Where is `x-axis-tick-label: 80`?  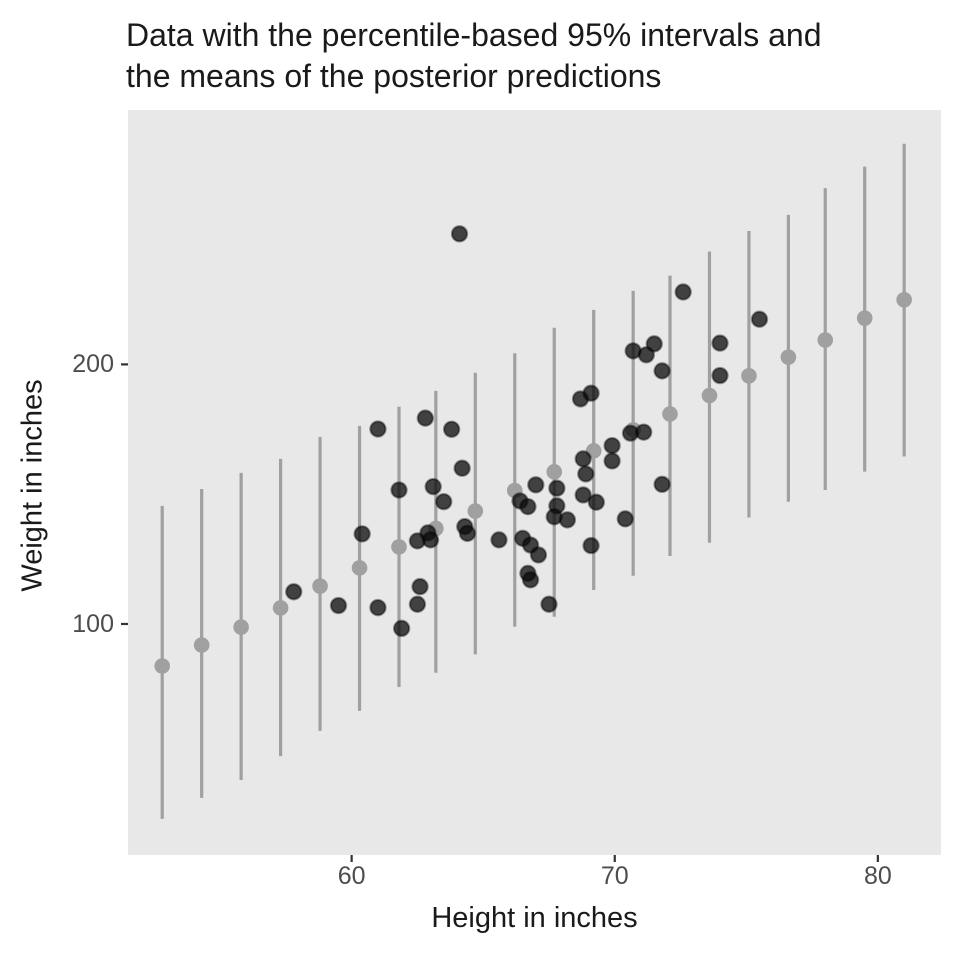
x-axis-tick-label: 80 is located at coordinates (877, 876).